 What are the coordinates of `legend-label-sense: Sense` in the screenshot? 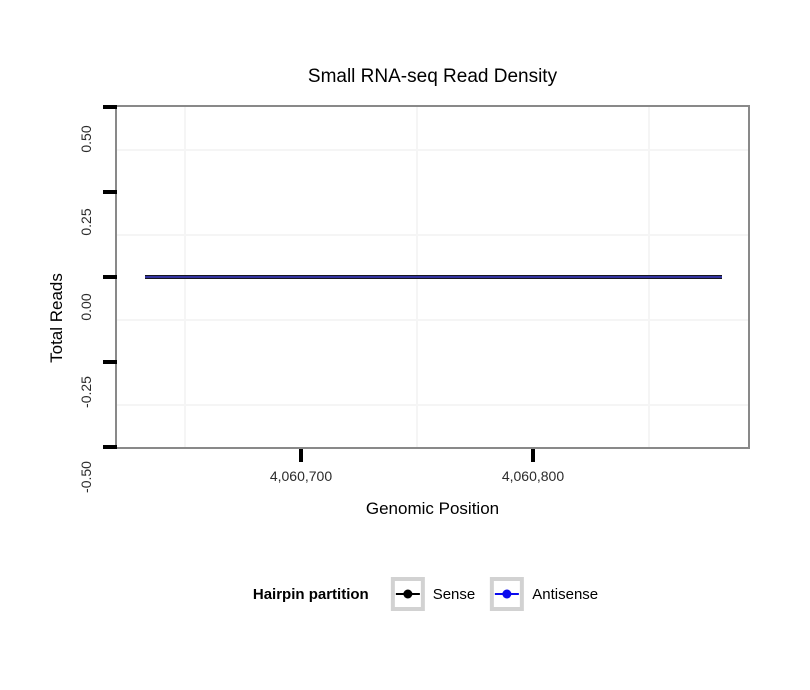 It's located at (454, 594).